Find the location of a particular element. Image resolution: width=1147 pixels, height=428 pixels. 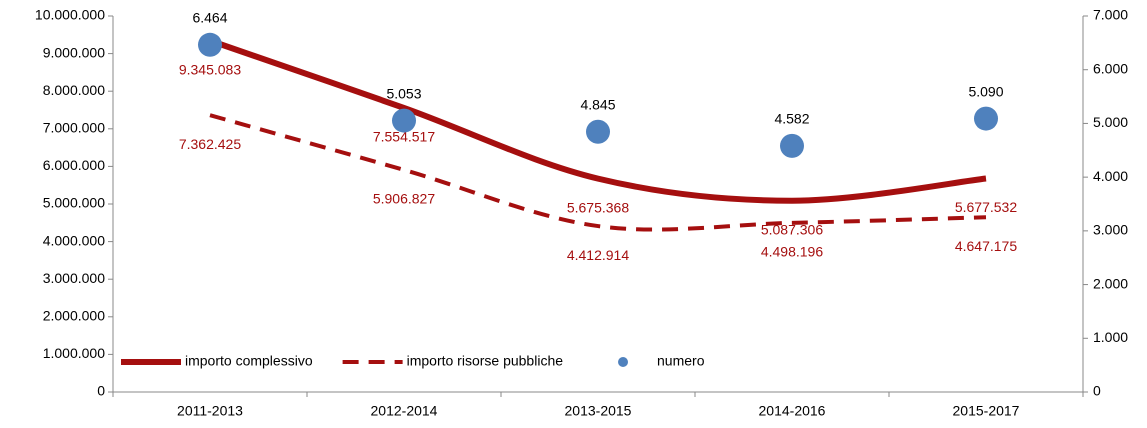

data-label: 4.845 is located at coordinates (597, 104).